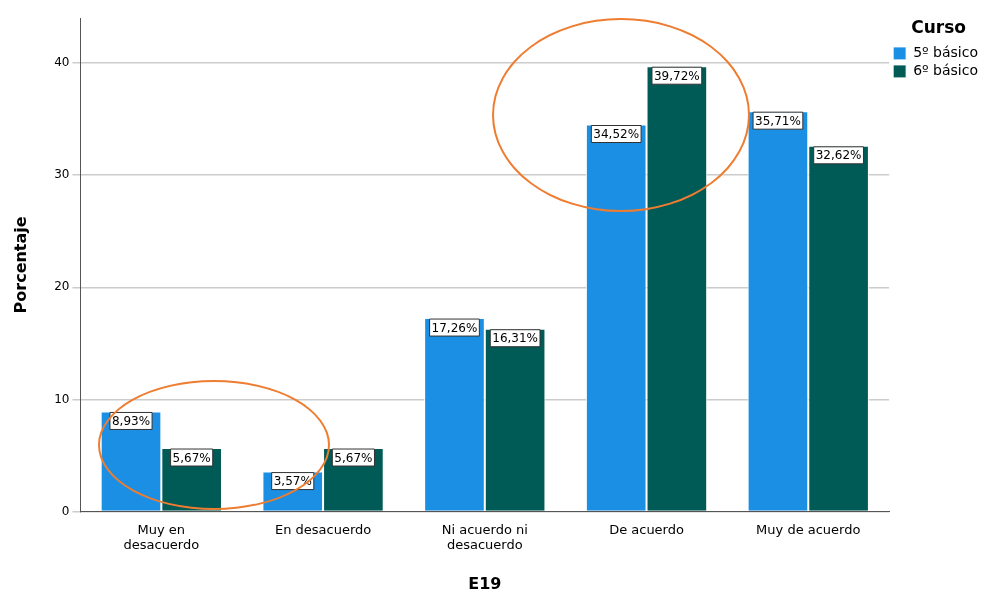 The image size is (1005, 602). I want to click on data-label: 34,52%, so click(616, 134).